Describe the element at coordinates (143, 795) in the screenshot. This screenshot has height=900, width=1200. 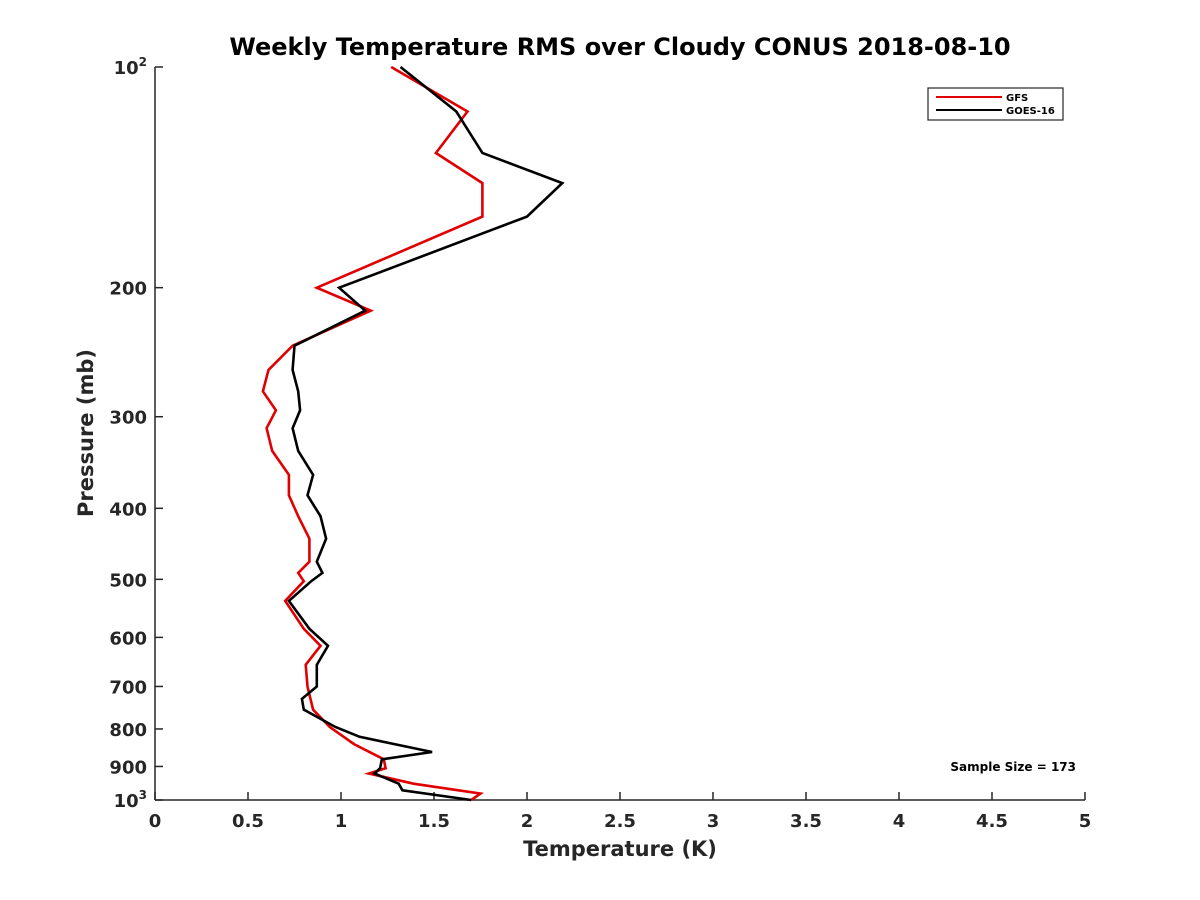
I see `y-tick-exponent: 3` at that location.